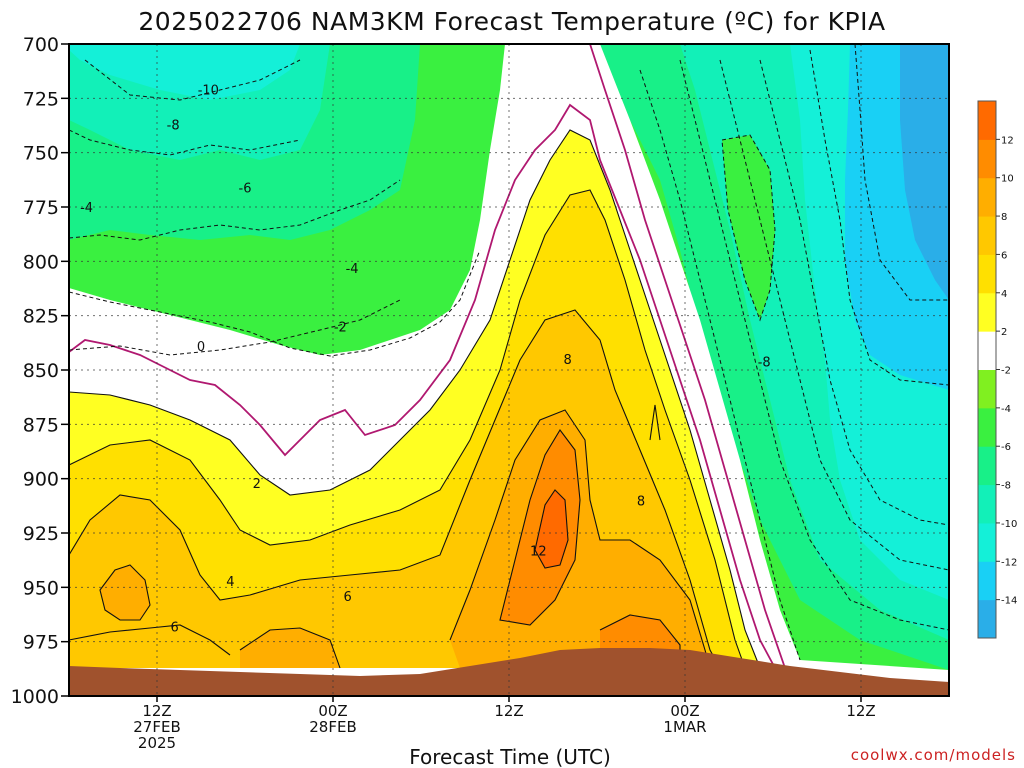  What do you see at coordinates (156, 727) in the screenshot?
I see `x-tick-label: 27FEB` at bounding box center [156, 727].